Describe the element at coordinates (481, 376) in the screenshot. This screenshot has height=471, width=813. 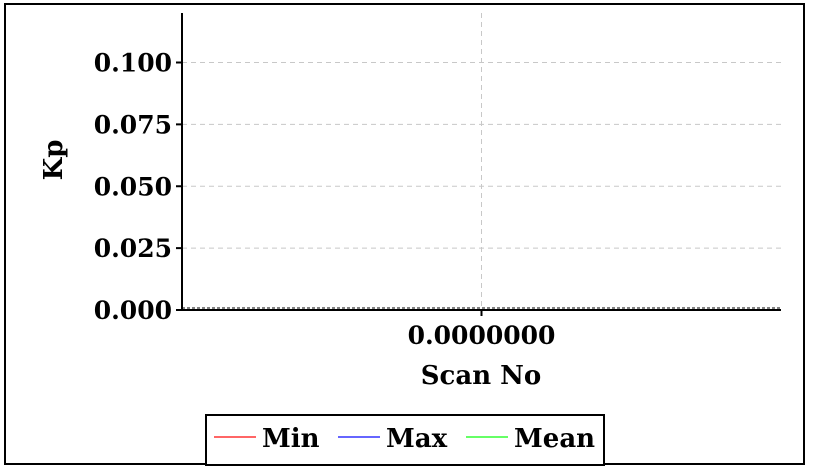
I see `x-axis-title: Scan No` at that location.